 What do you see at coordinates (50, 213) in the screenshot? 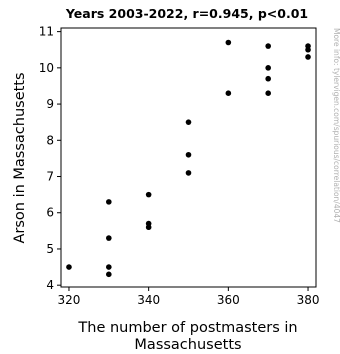
I see `y-tick-label: 6` at bounding box center [50, 213].